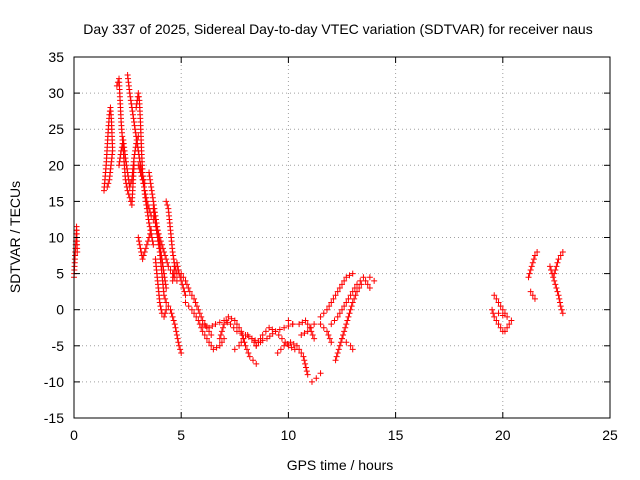 The height and width of the screenshot is (480, 640). I want to click on y-tick-label: 5, so click(60, 274).